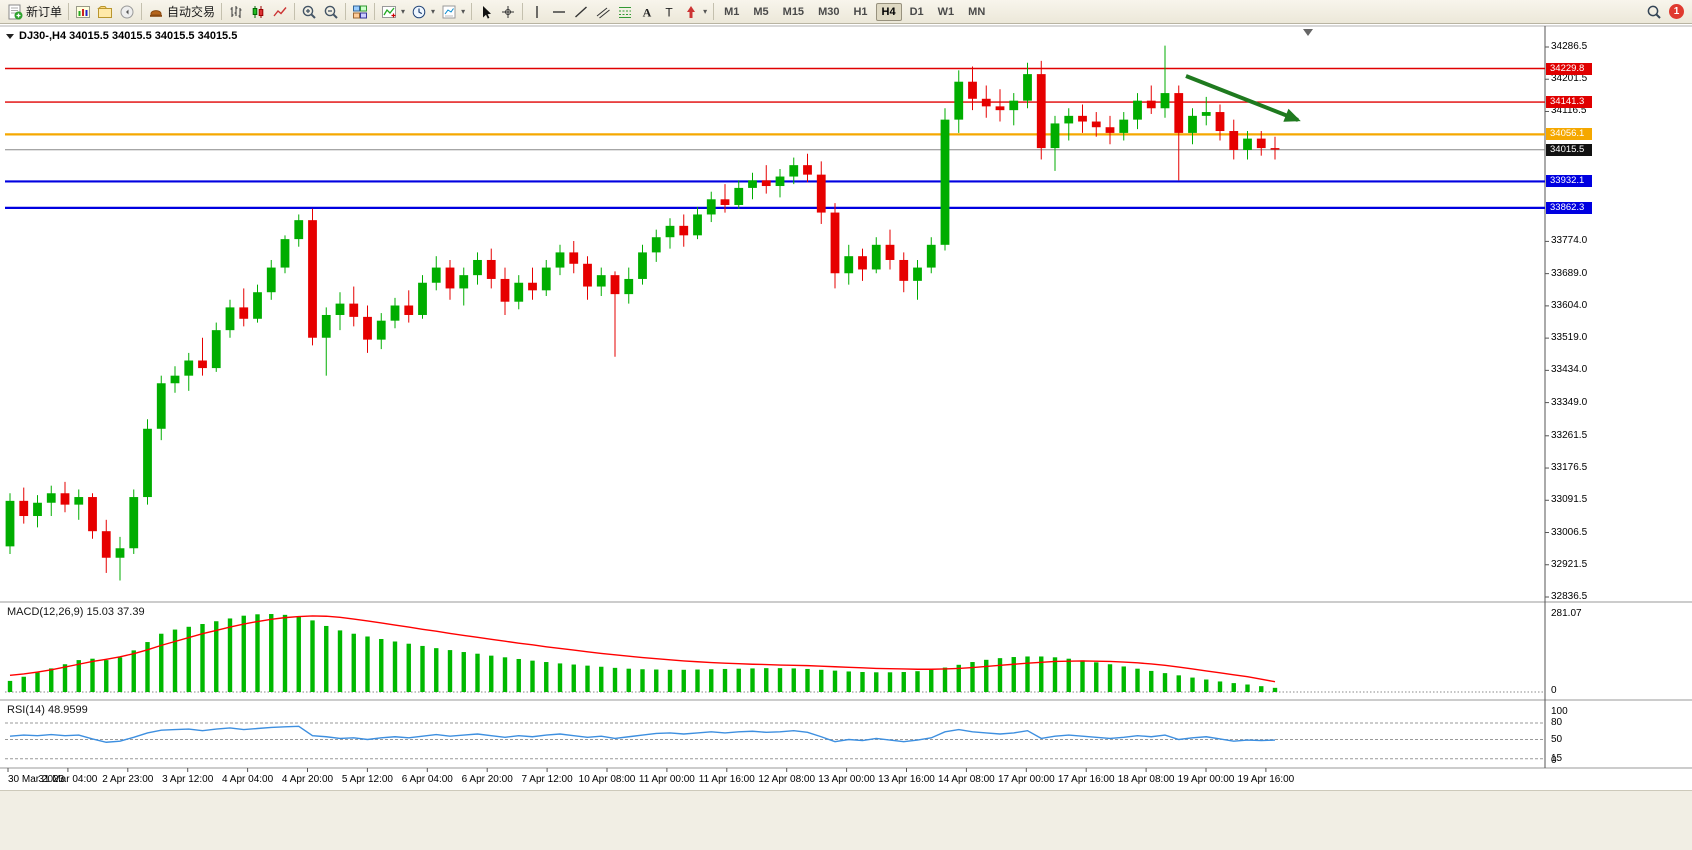 The image size is (1692, 850). I want to click on zoom-in-button, so click(309, 11).